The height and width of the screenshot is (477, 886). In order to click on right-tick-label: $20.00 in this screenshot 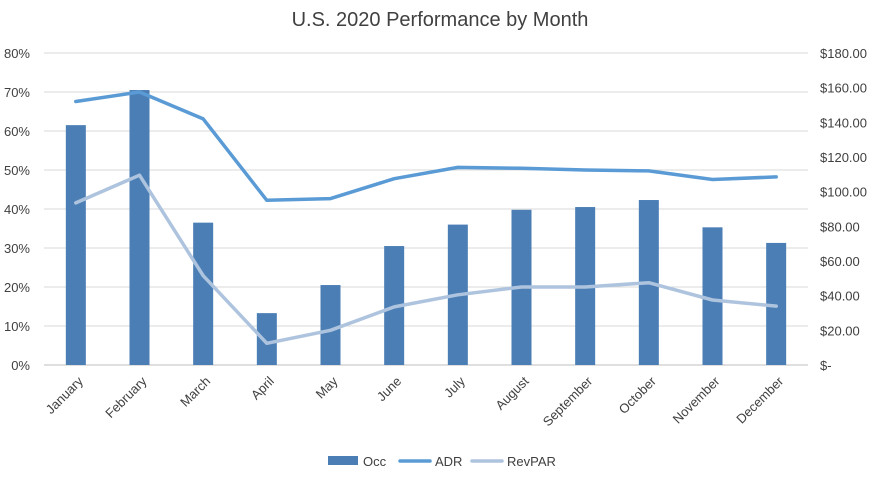, I will do `click(840, 330)`.